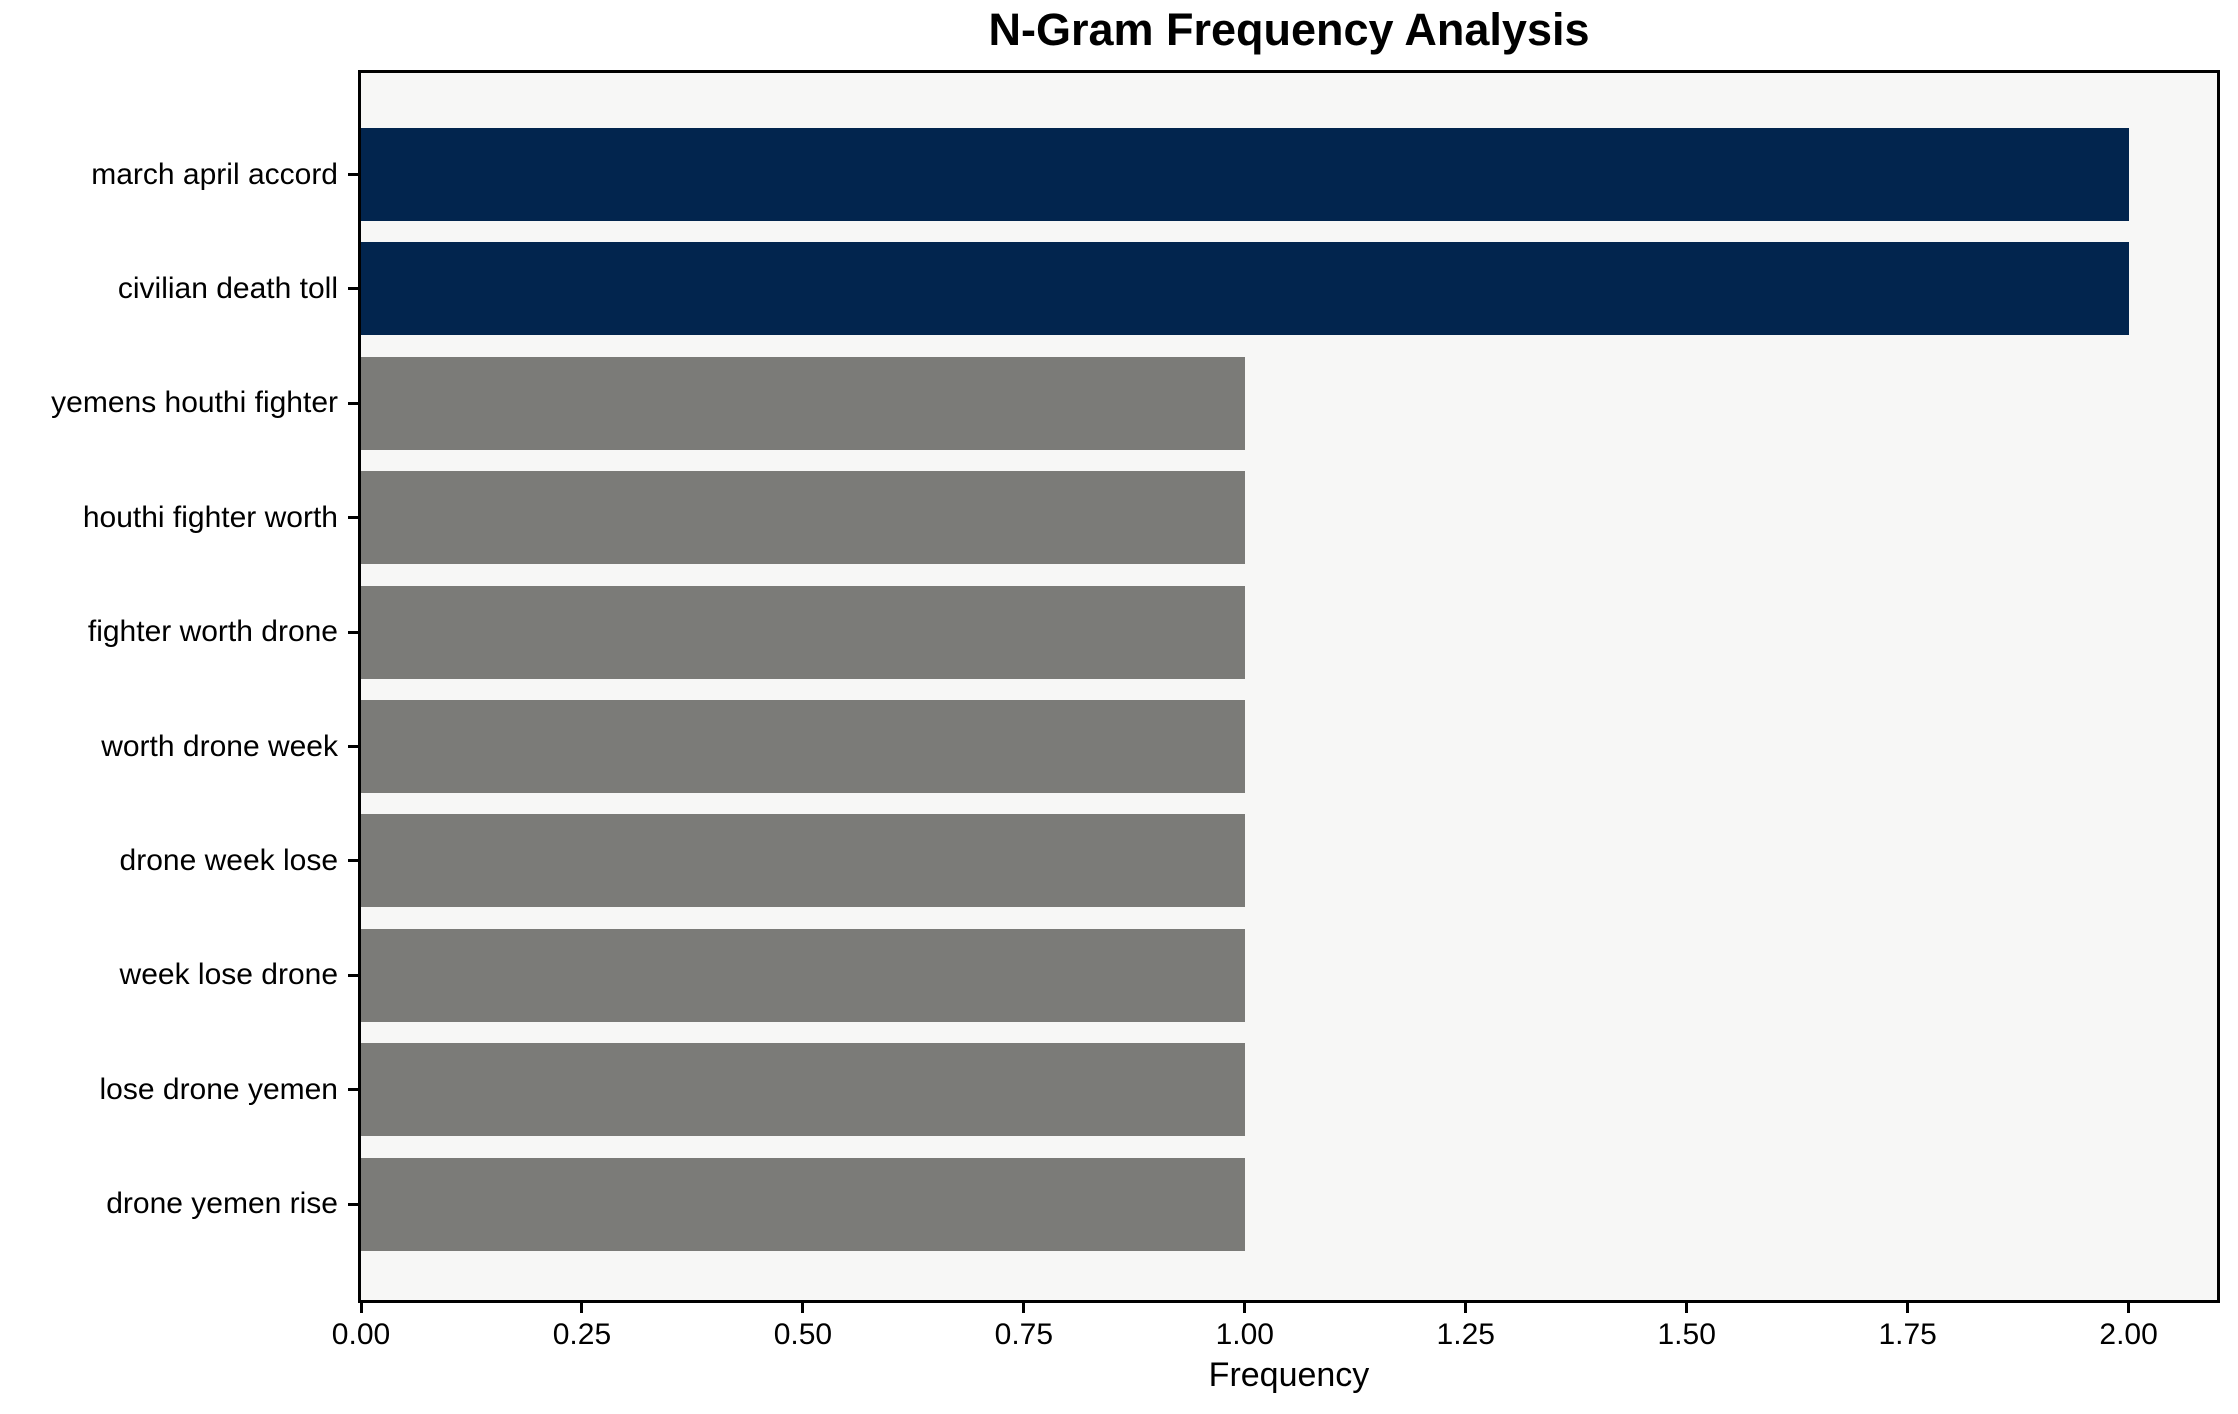  I want to click on y-axis-label: week lose drone, so click(228, 975).